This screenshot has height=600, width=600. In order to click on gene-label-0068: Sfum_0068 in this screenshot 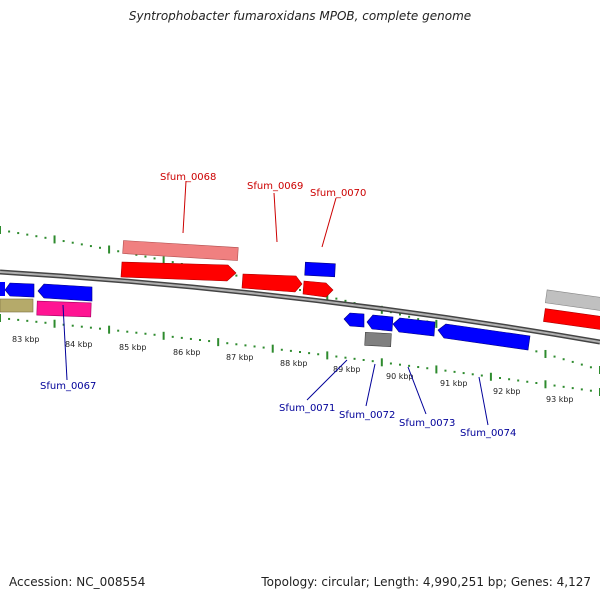, I will do `click(188, 177)`.